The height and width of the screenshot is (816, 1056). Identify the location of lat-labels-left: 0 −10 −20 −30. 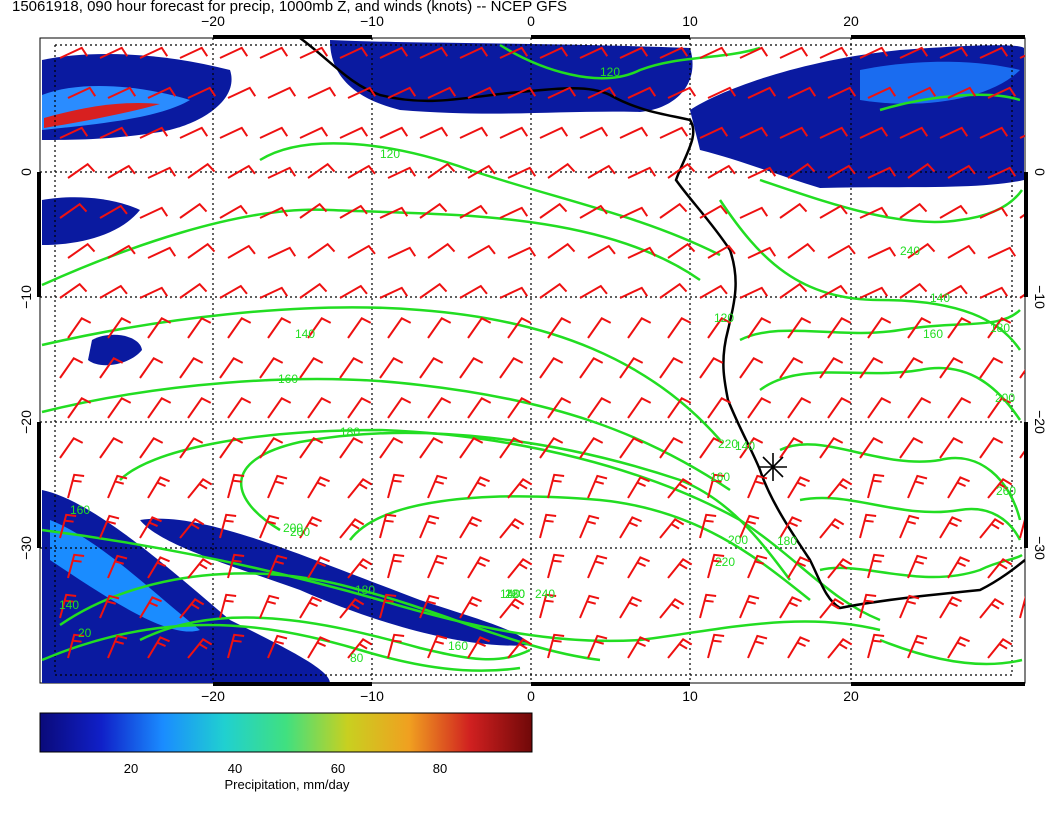
(26, 364).